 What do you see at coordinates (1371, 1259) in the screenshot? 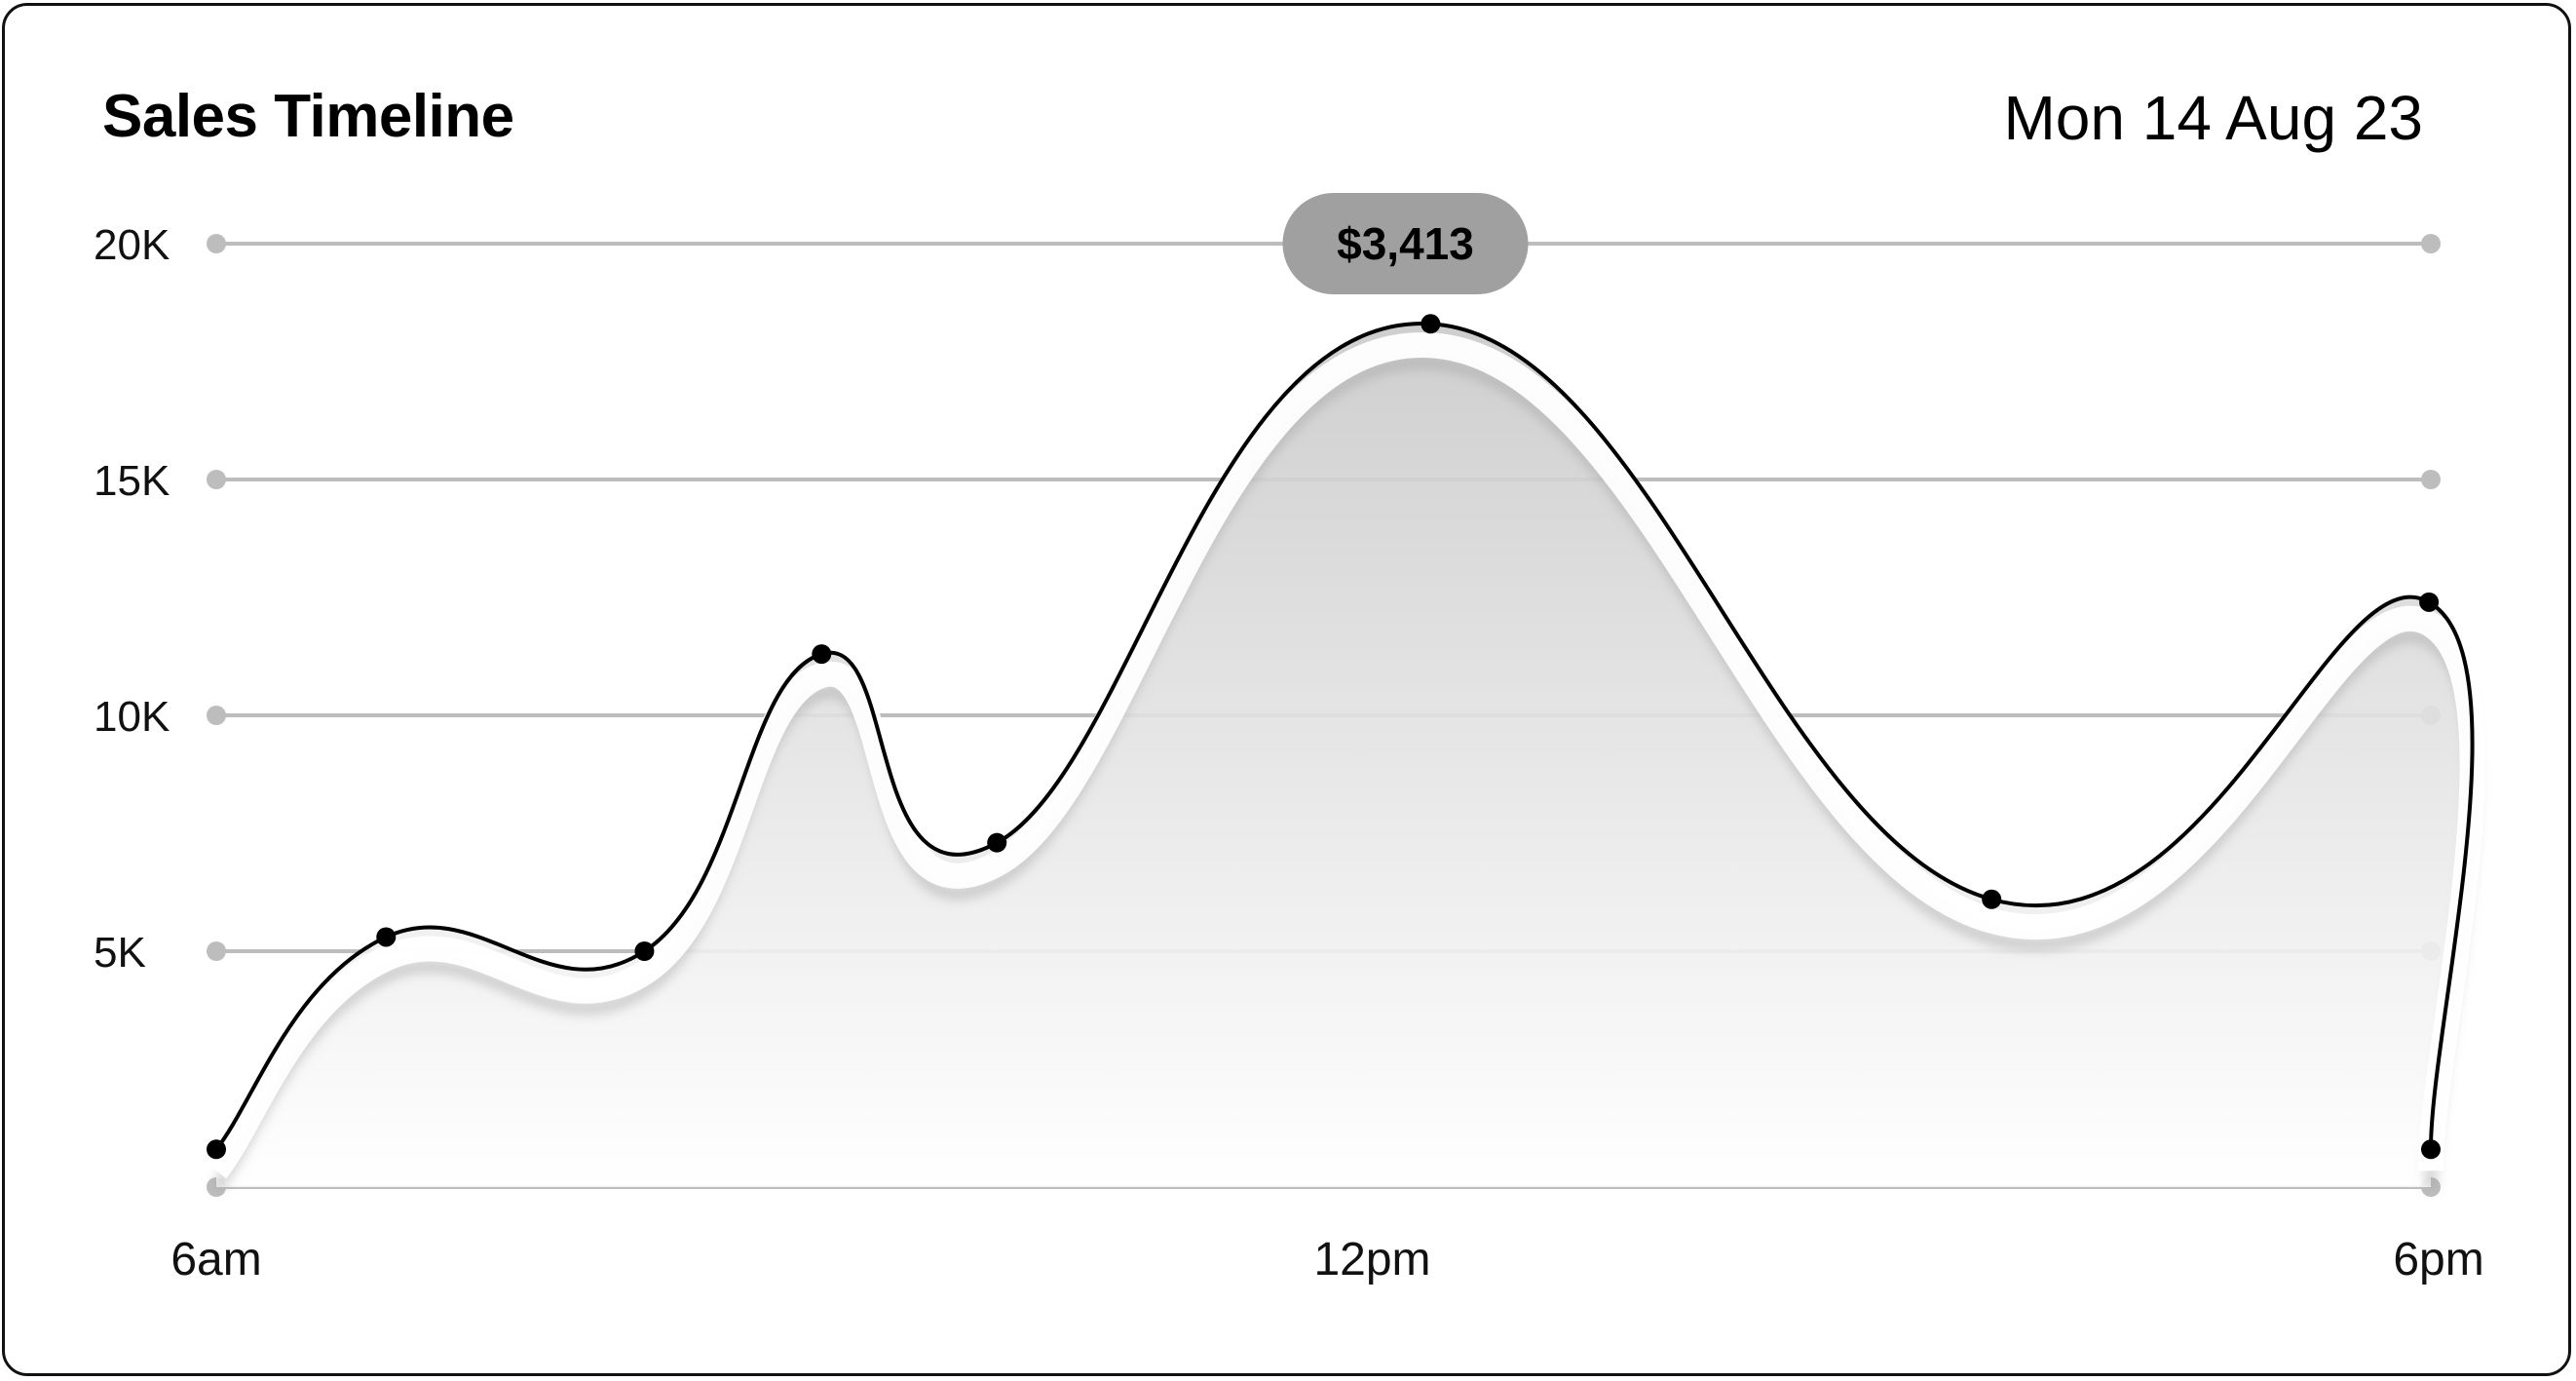
I see `x-tick-label: 12pm` at bounding box center [1371, 1259].